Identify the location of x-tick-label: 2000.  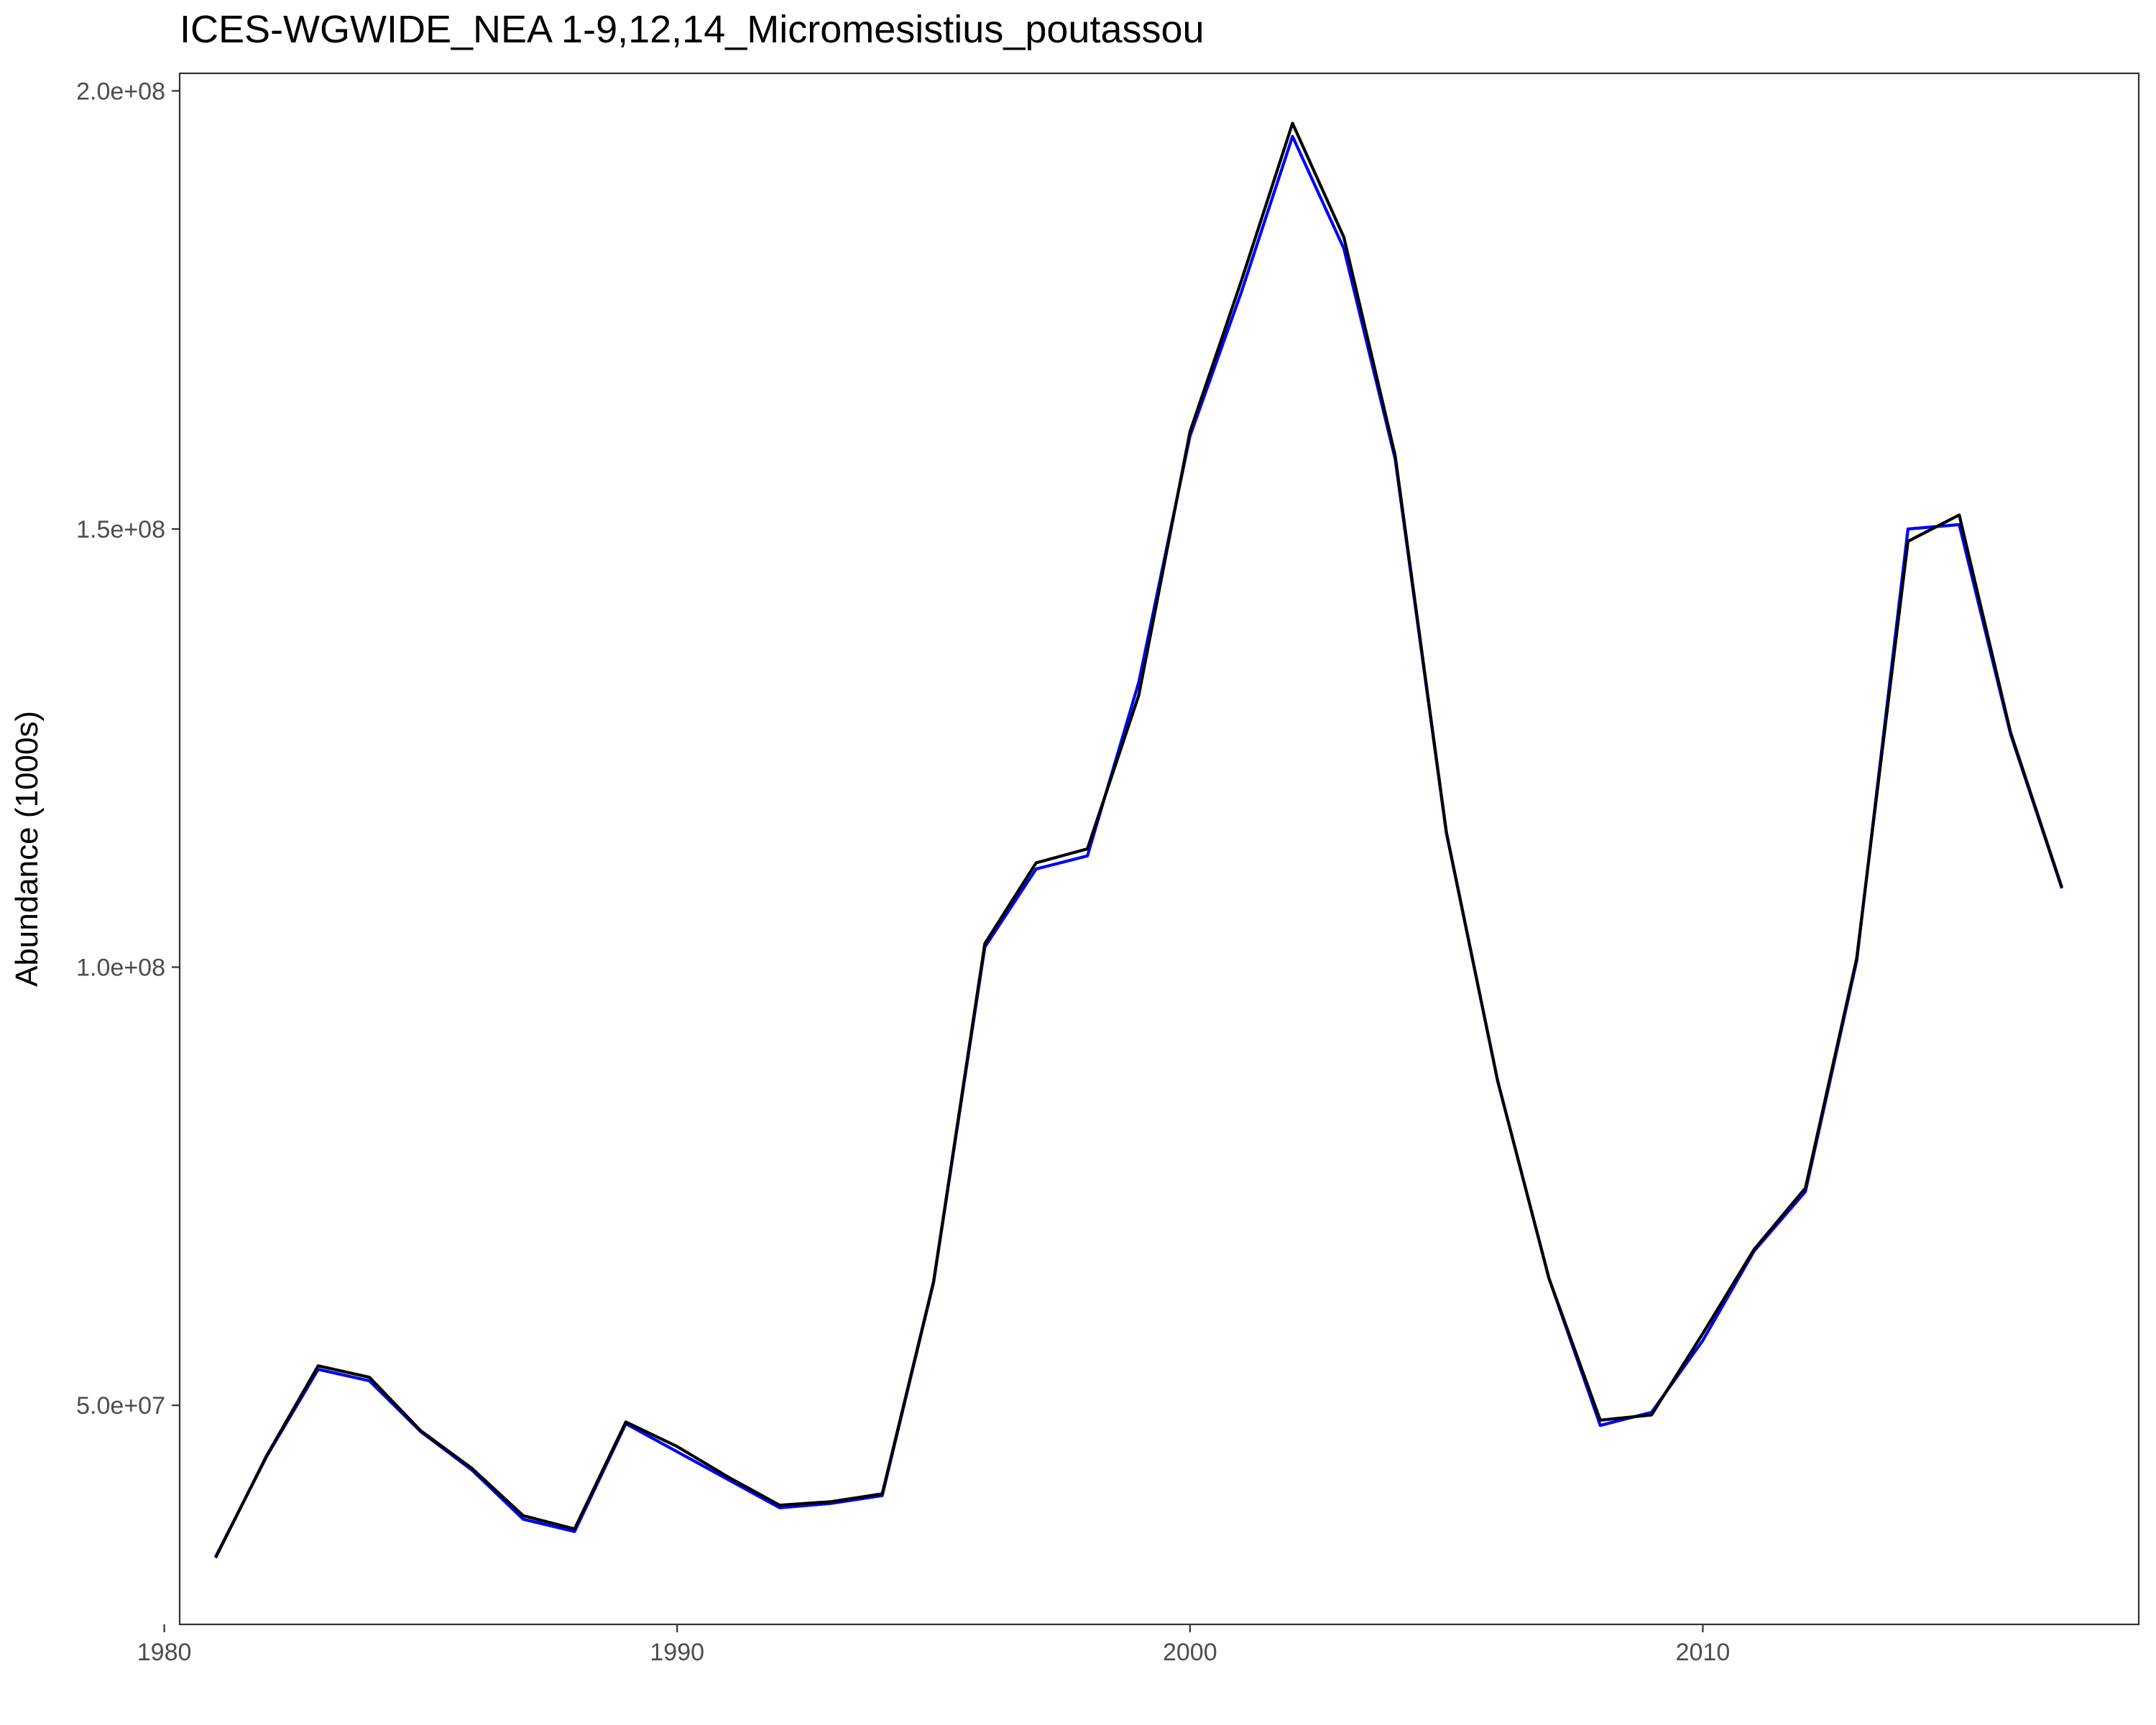
(1190, 1652).